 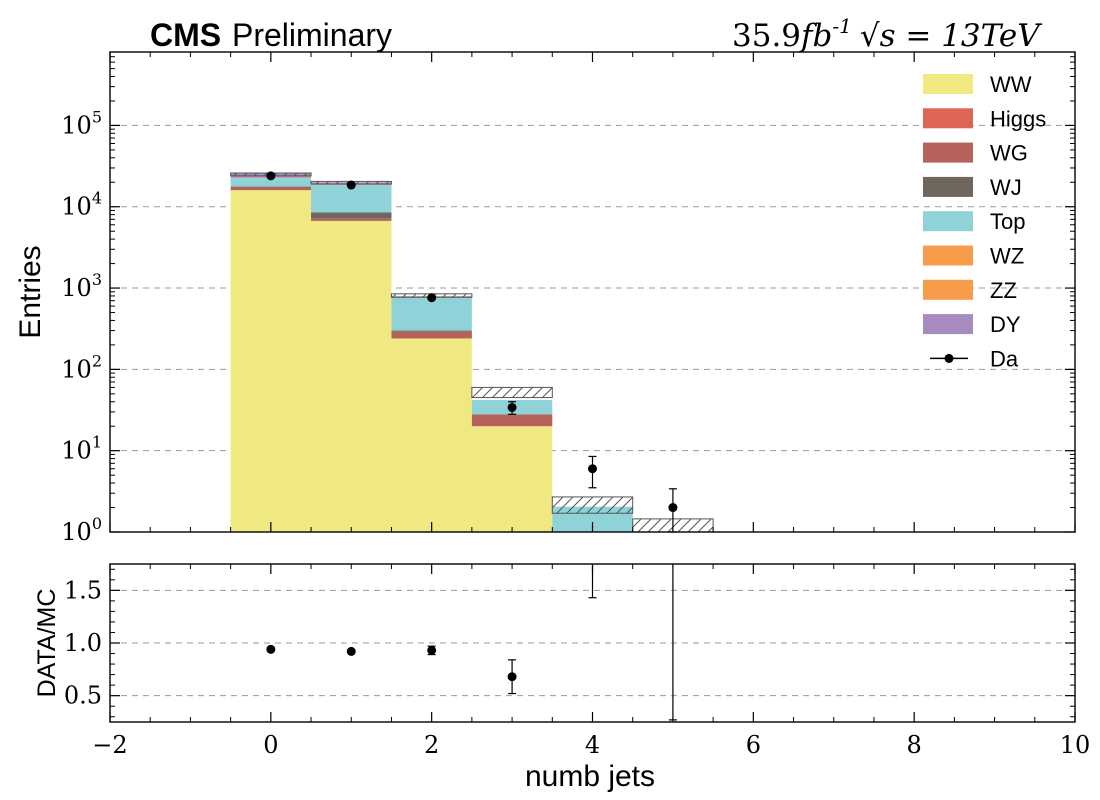 I want to click on sqrt-s: s, so click(x=888, y=36).